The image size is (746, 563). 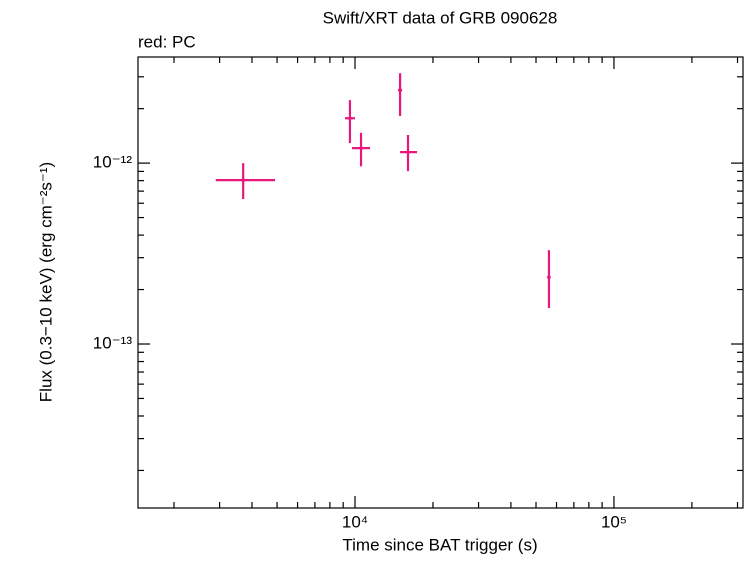 I want to click on x-tick-label: 10⁴, so click(x=355, y=521).